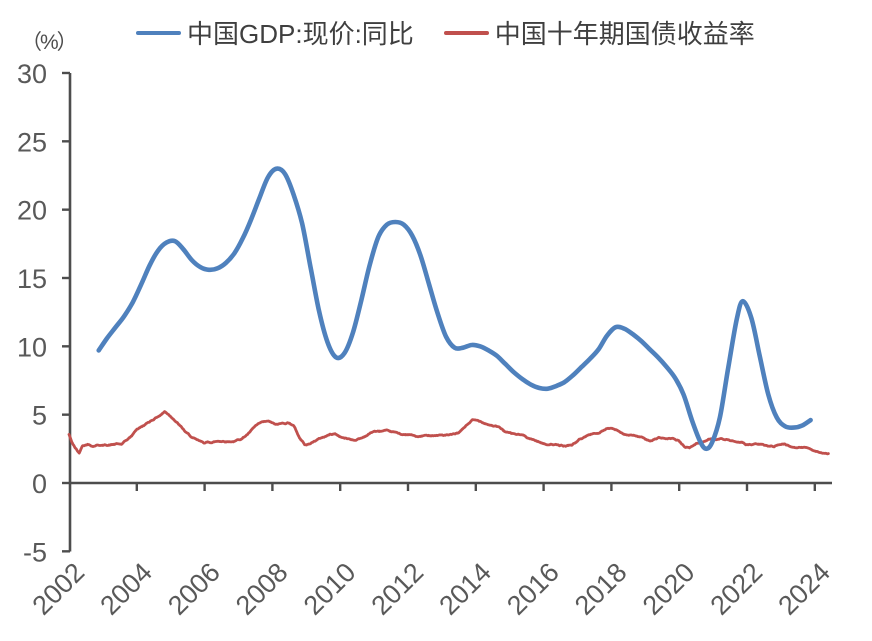 This screenshot has width=872, height=641. What do you see at coordinates (49, 42) in the screenshot?
I see `y-axis-unit-label: （%）` at bounding box center [49, 42].